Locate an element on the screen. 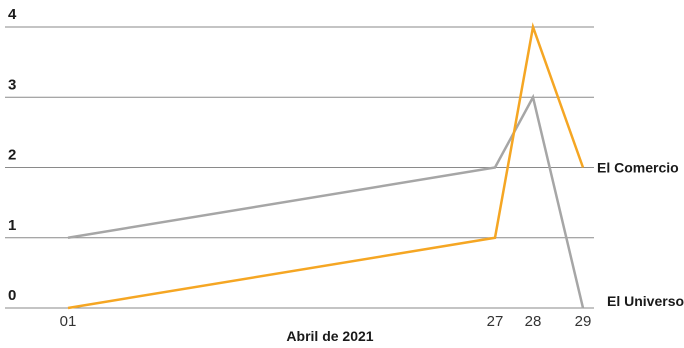 The image size is (684, 348). series-label-el-universo: El Universo is located at coordinates (645, 301).